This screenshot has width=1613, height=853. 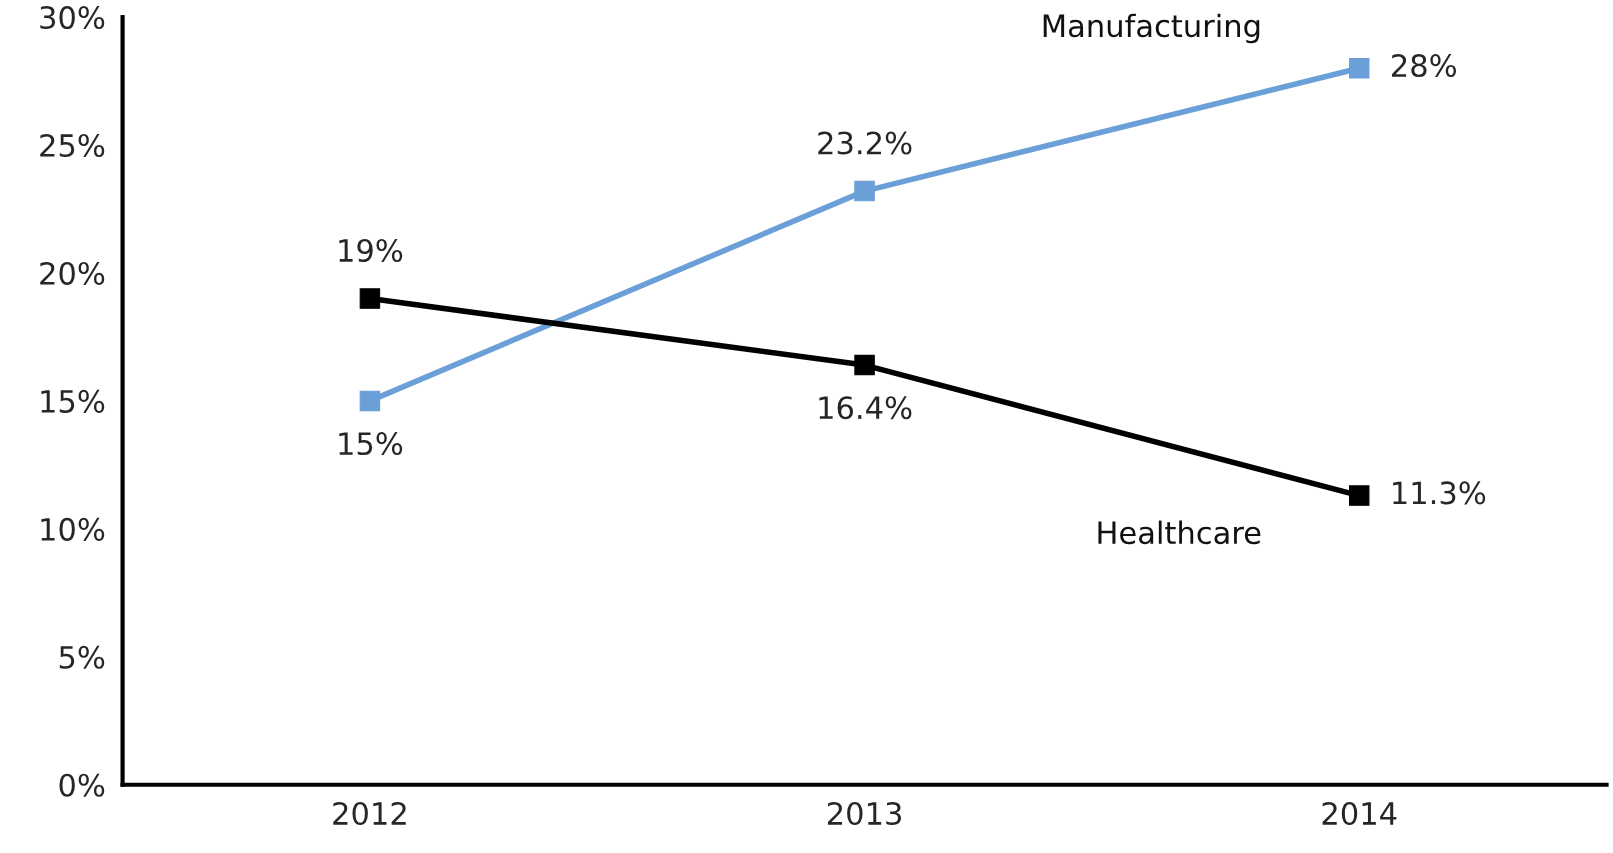 What do you see at coordinates (1424, 65) in the screenshot?
I see `data-label: 28%` at bounding box center [1424, 65].